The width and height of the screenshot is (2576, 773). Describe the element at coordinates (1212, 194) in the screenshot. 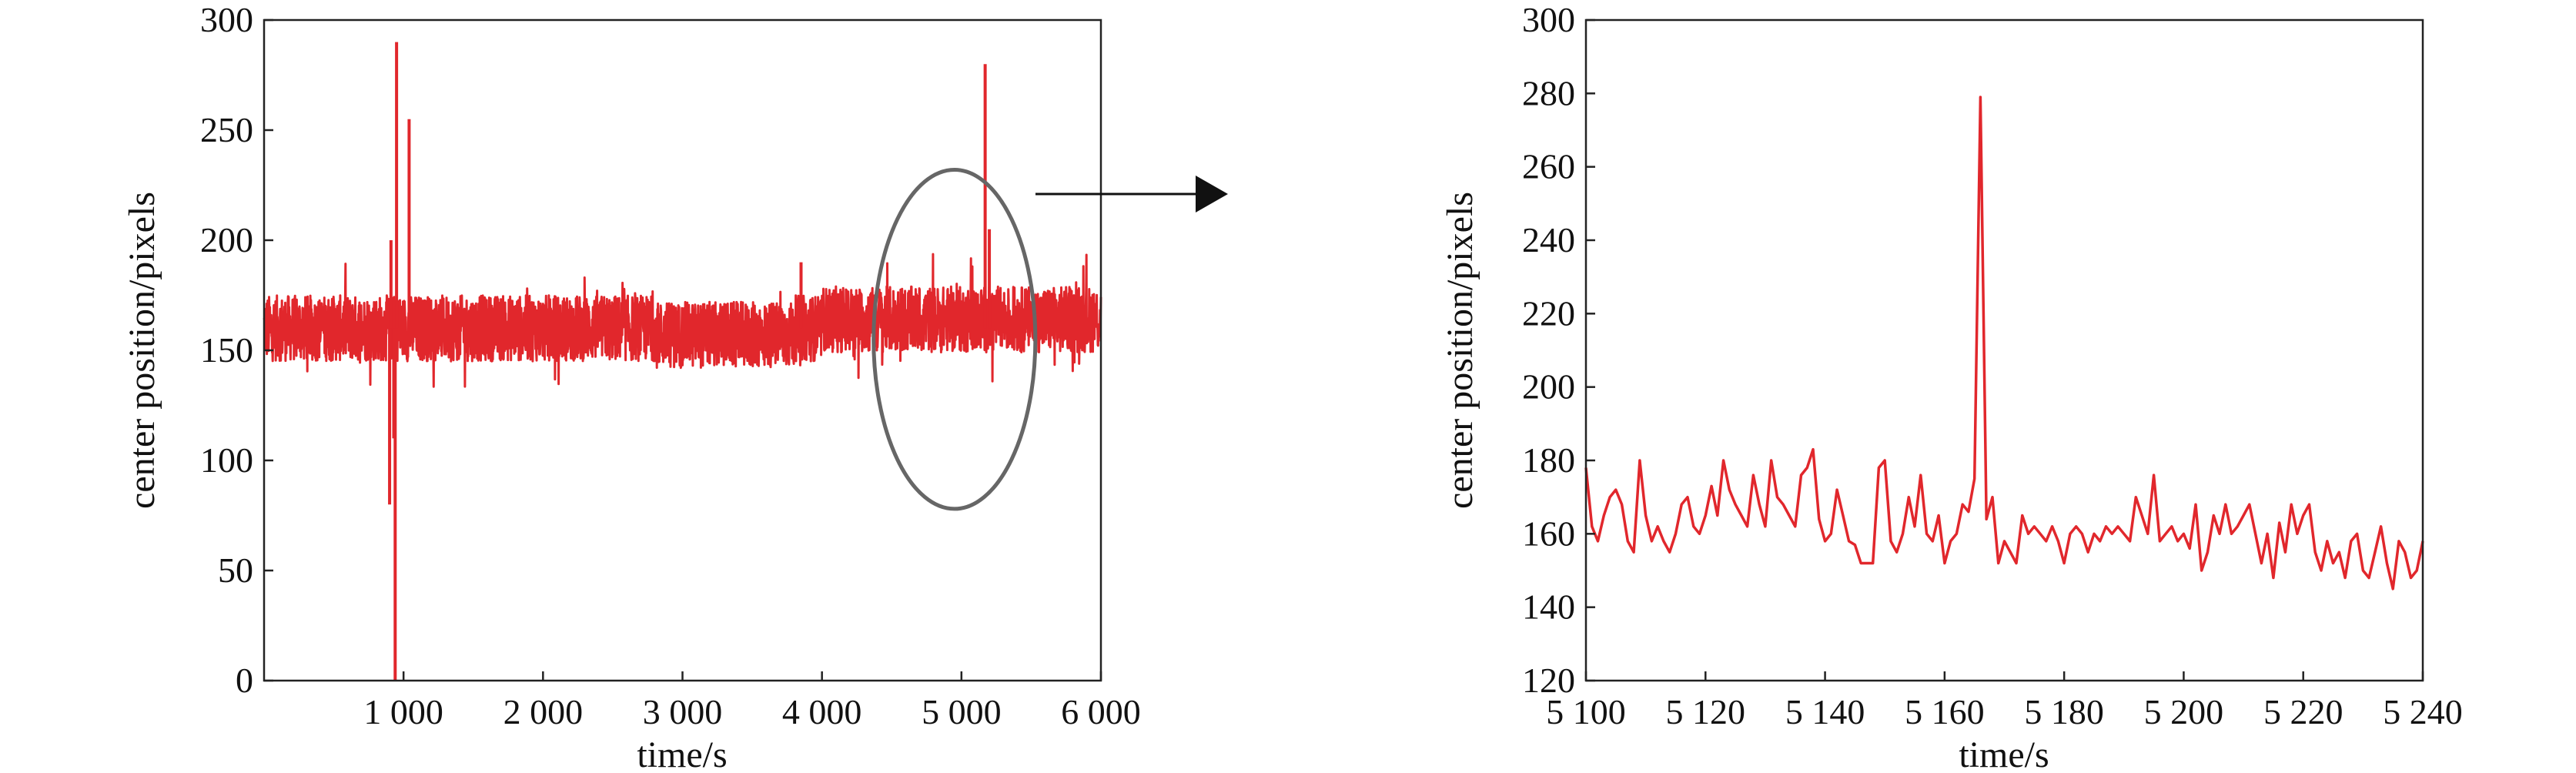

I see `zoom-arrow-head` at that location.